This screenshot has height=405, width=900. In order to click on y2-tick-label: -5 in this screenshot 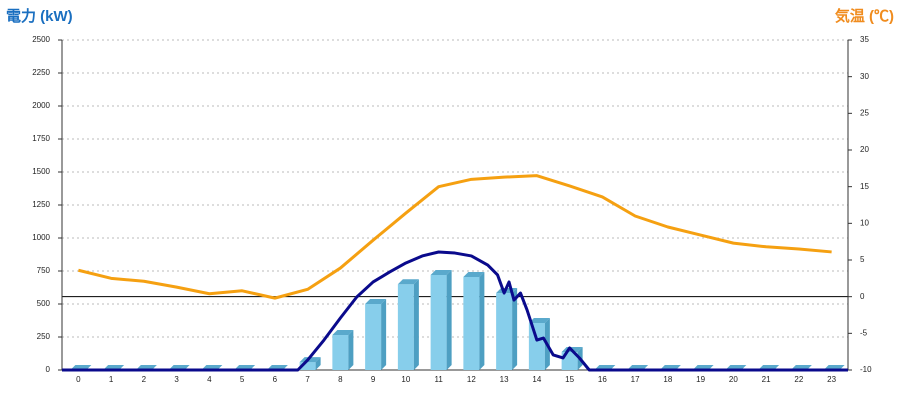, I will do `click(864, 332)`.